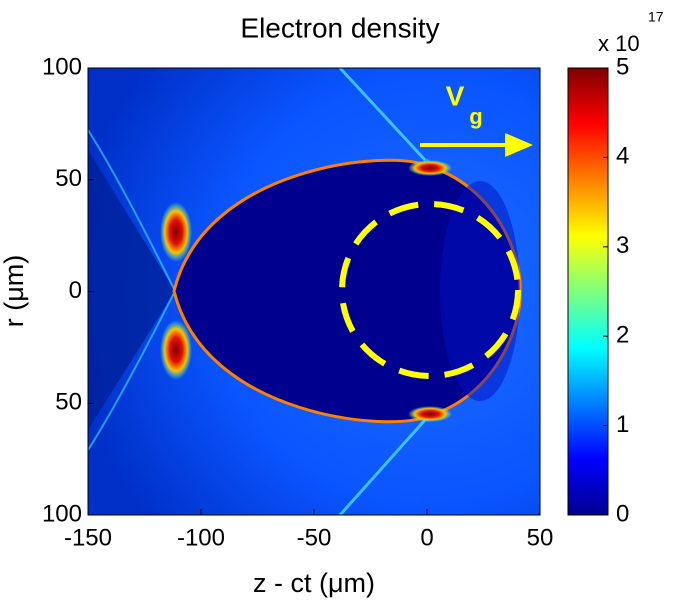 This screenshot has width=681, height=605. I want to click on y-axis-label: r (μm), so click(14, 291).